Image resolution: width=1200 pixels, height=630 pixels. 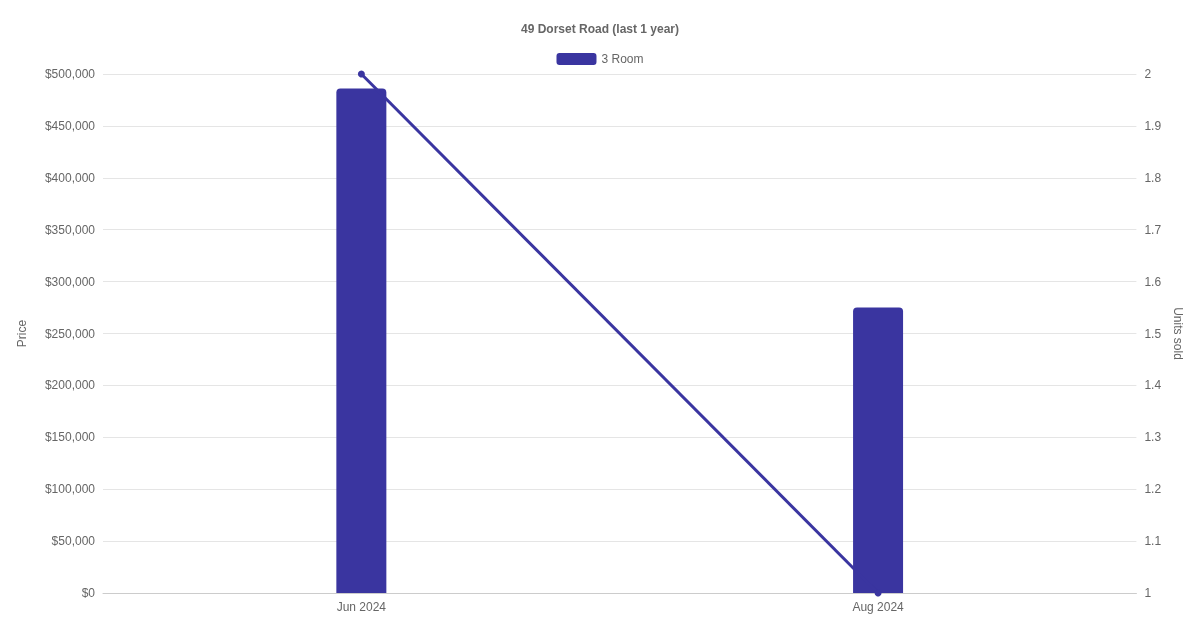 What do you see at coordinates (70, 437) in the screenshot?
I see `y-tick-label: $150,000` at bounding box center [70, 437].